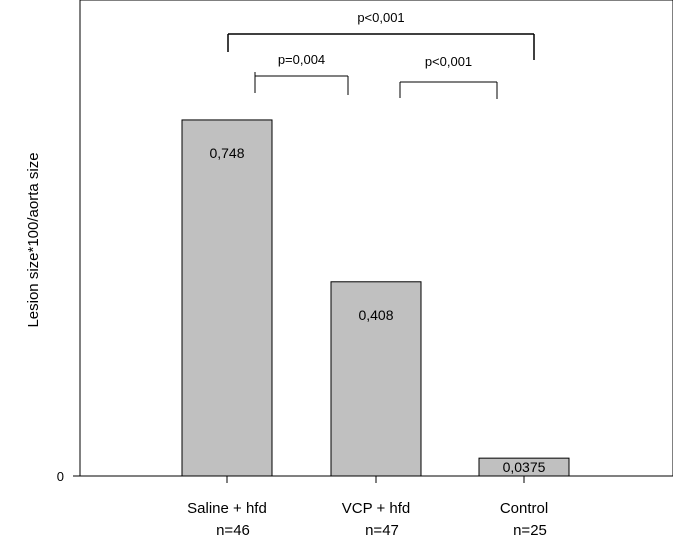 The height and width of the screenshot is (542, 673). Describe the element at coordinates (226, 153) in the screenshot. I see `data-label-1: 0,748` at that location.